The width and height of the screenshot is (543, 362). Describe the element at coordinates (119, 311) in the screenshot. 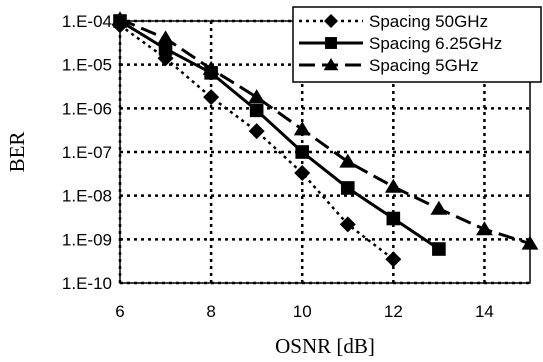

I see `x-tick-label: 6` at that location.